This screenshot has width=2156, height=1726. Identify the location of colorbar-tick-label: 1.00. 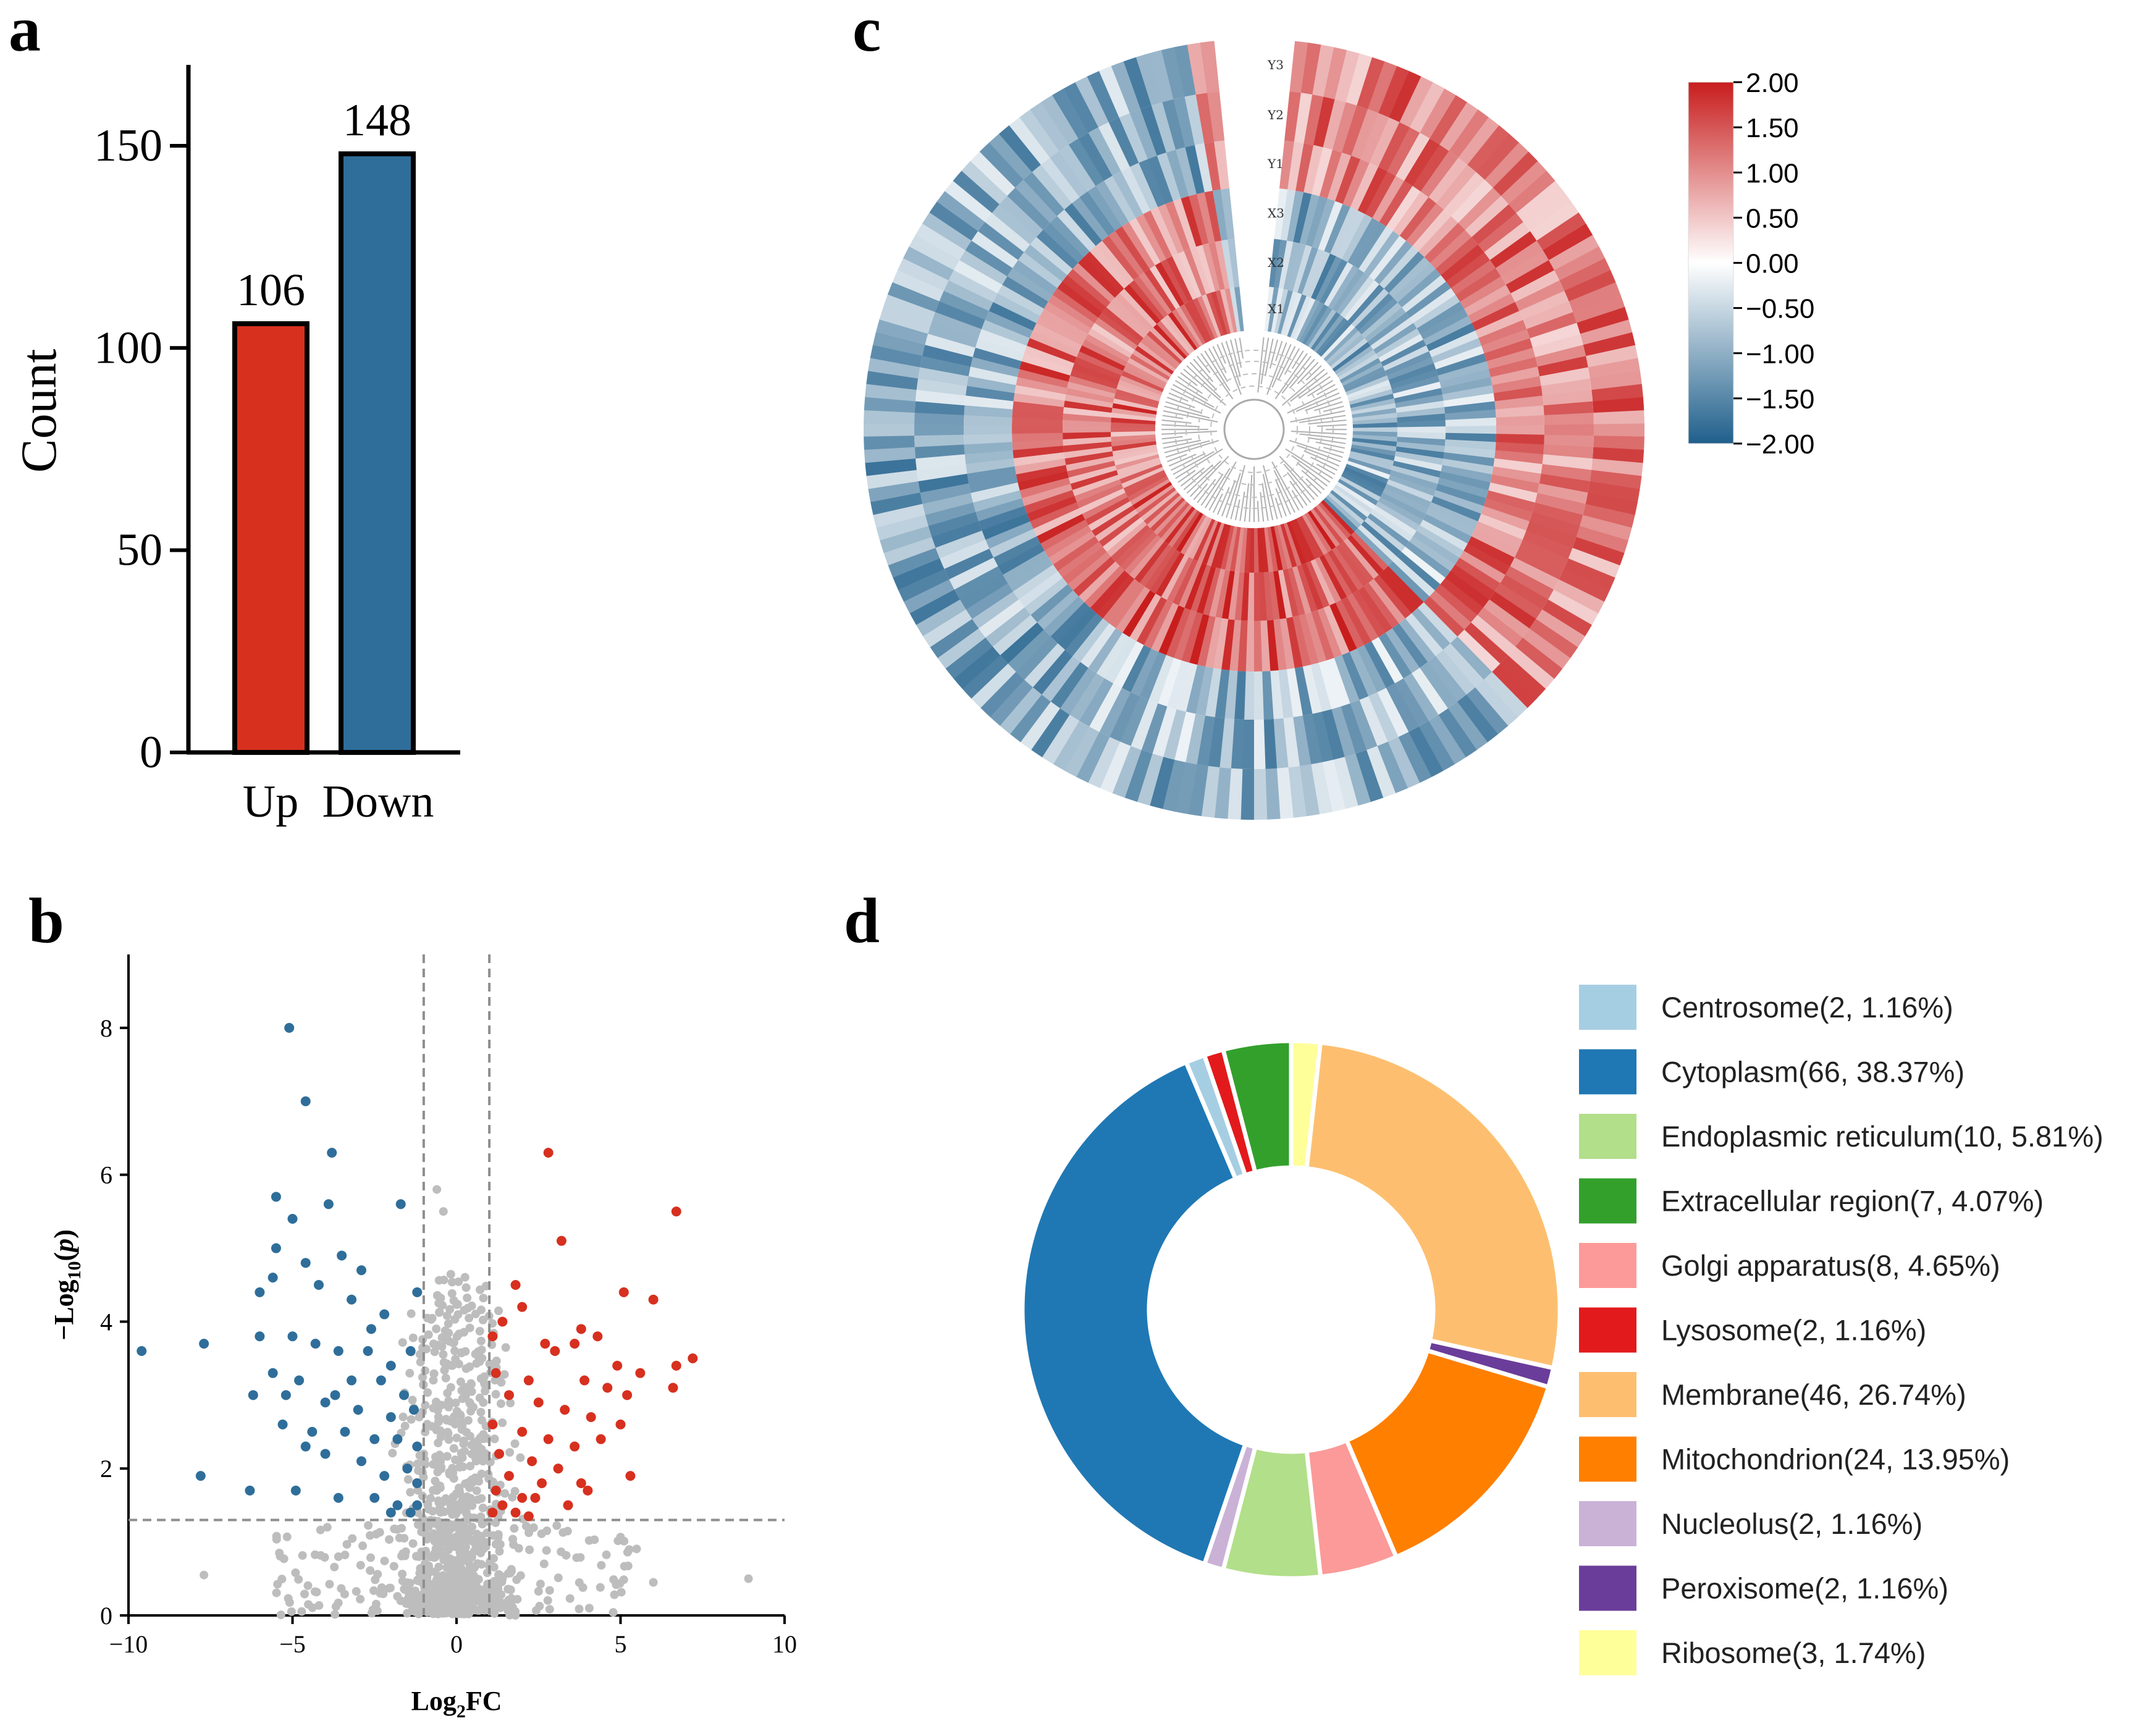
(1772, 173).